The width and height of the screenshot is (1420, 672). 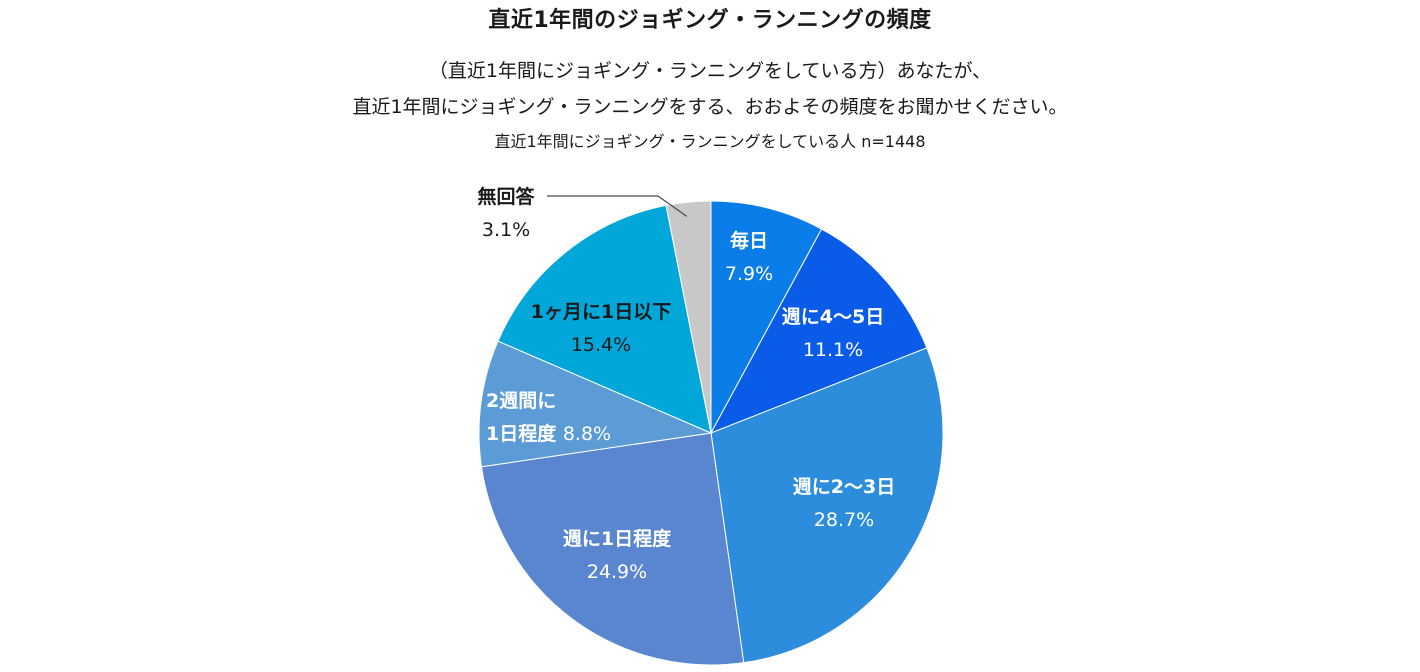 I want to click on leader-line-no-answer, so click(x=617, y=206).